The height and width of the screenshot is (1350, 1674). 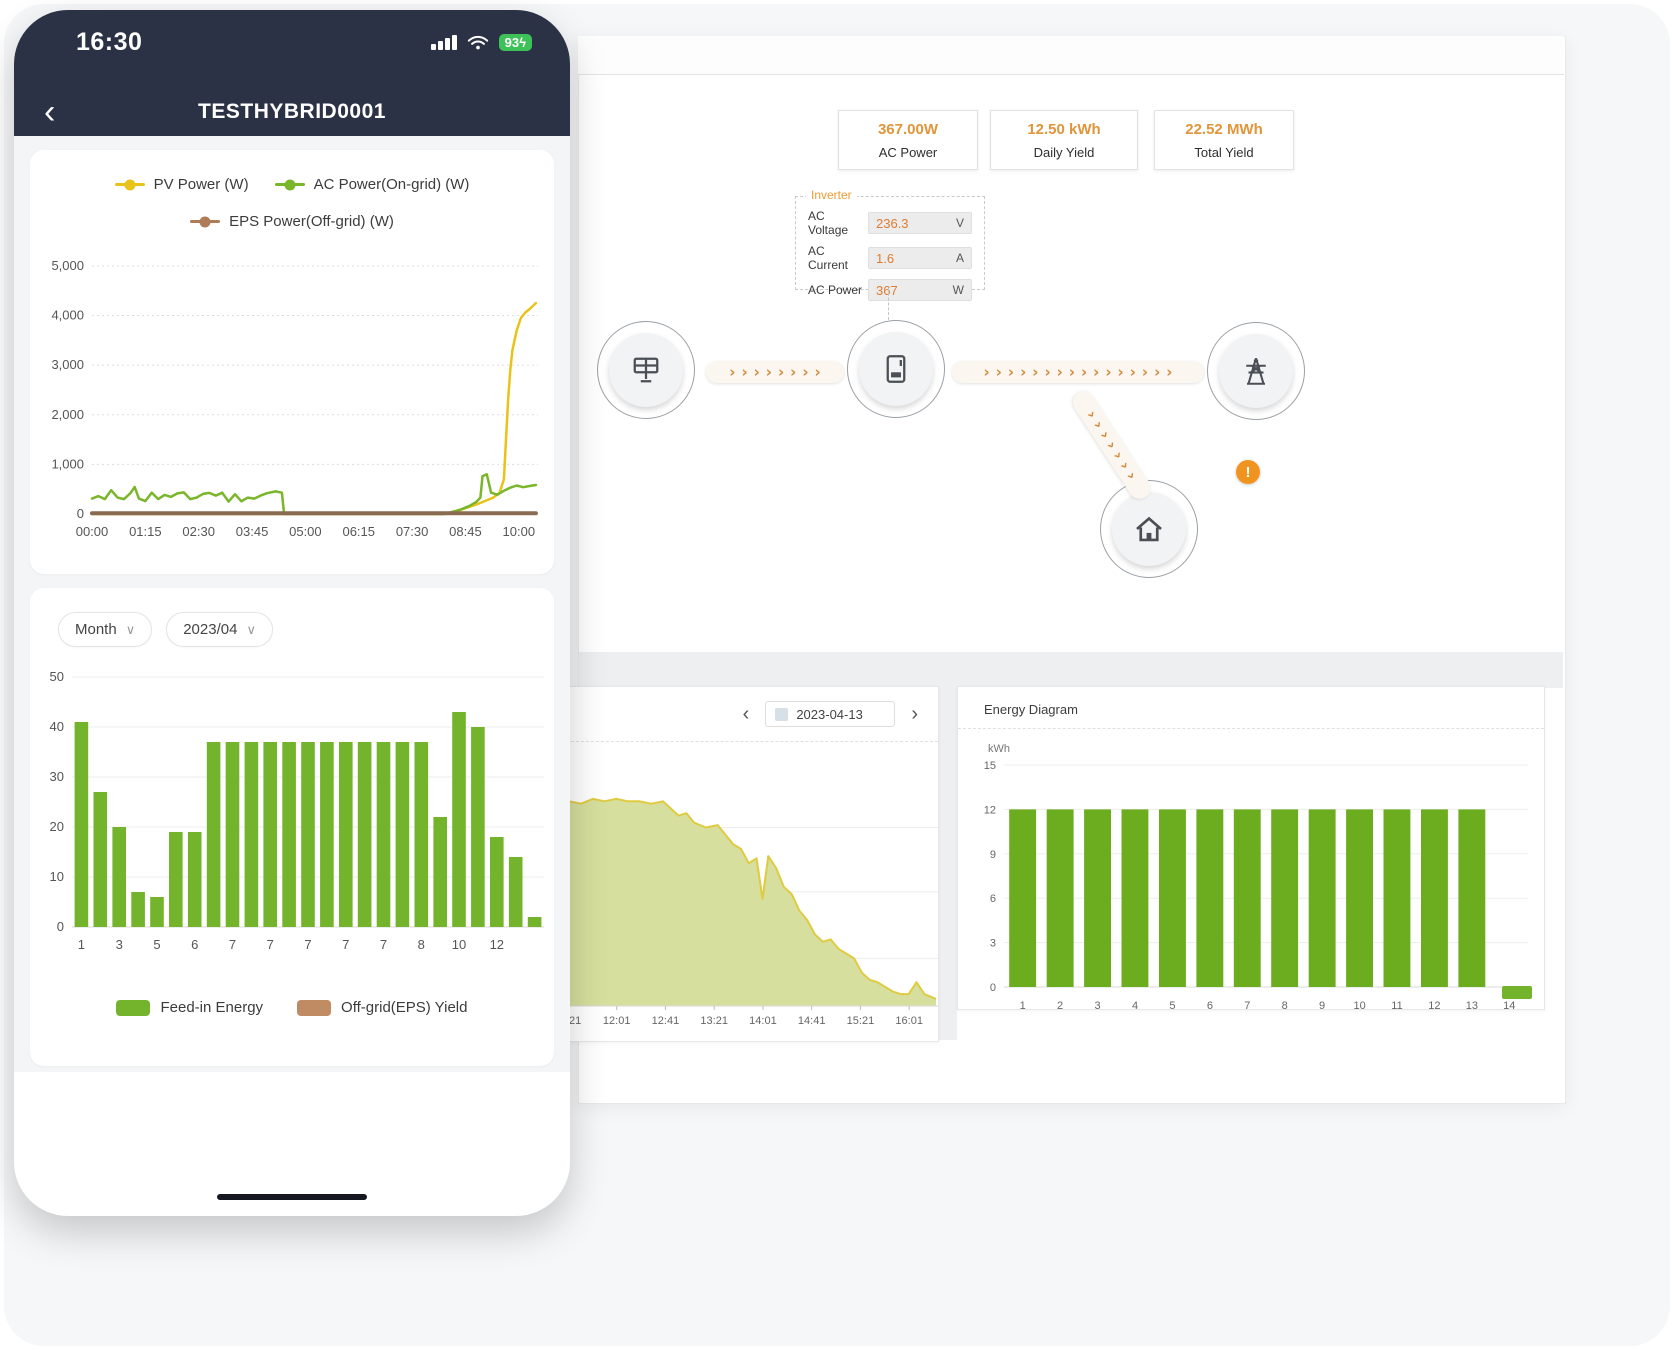 I want to click on inverter-icon, so click(x=896, y=369).